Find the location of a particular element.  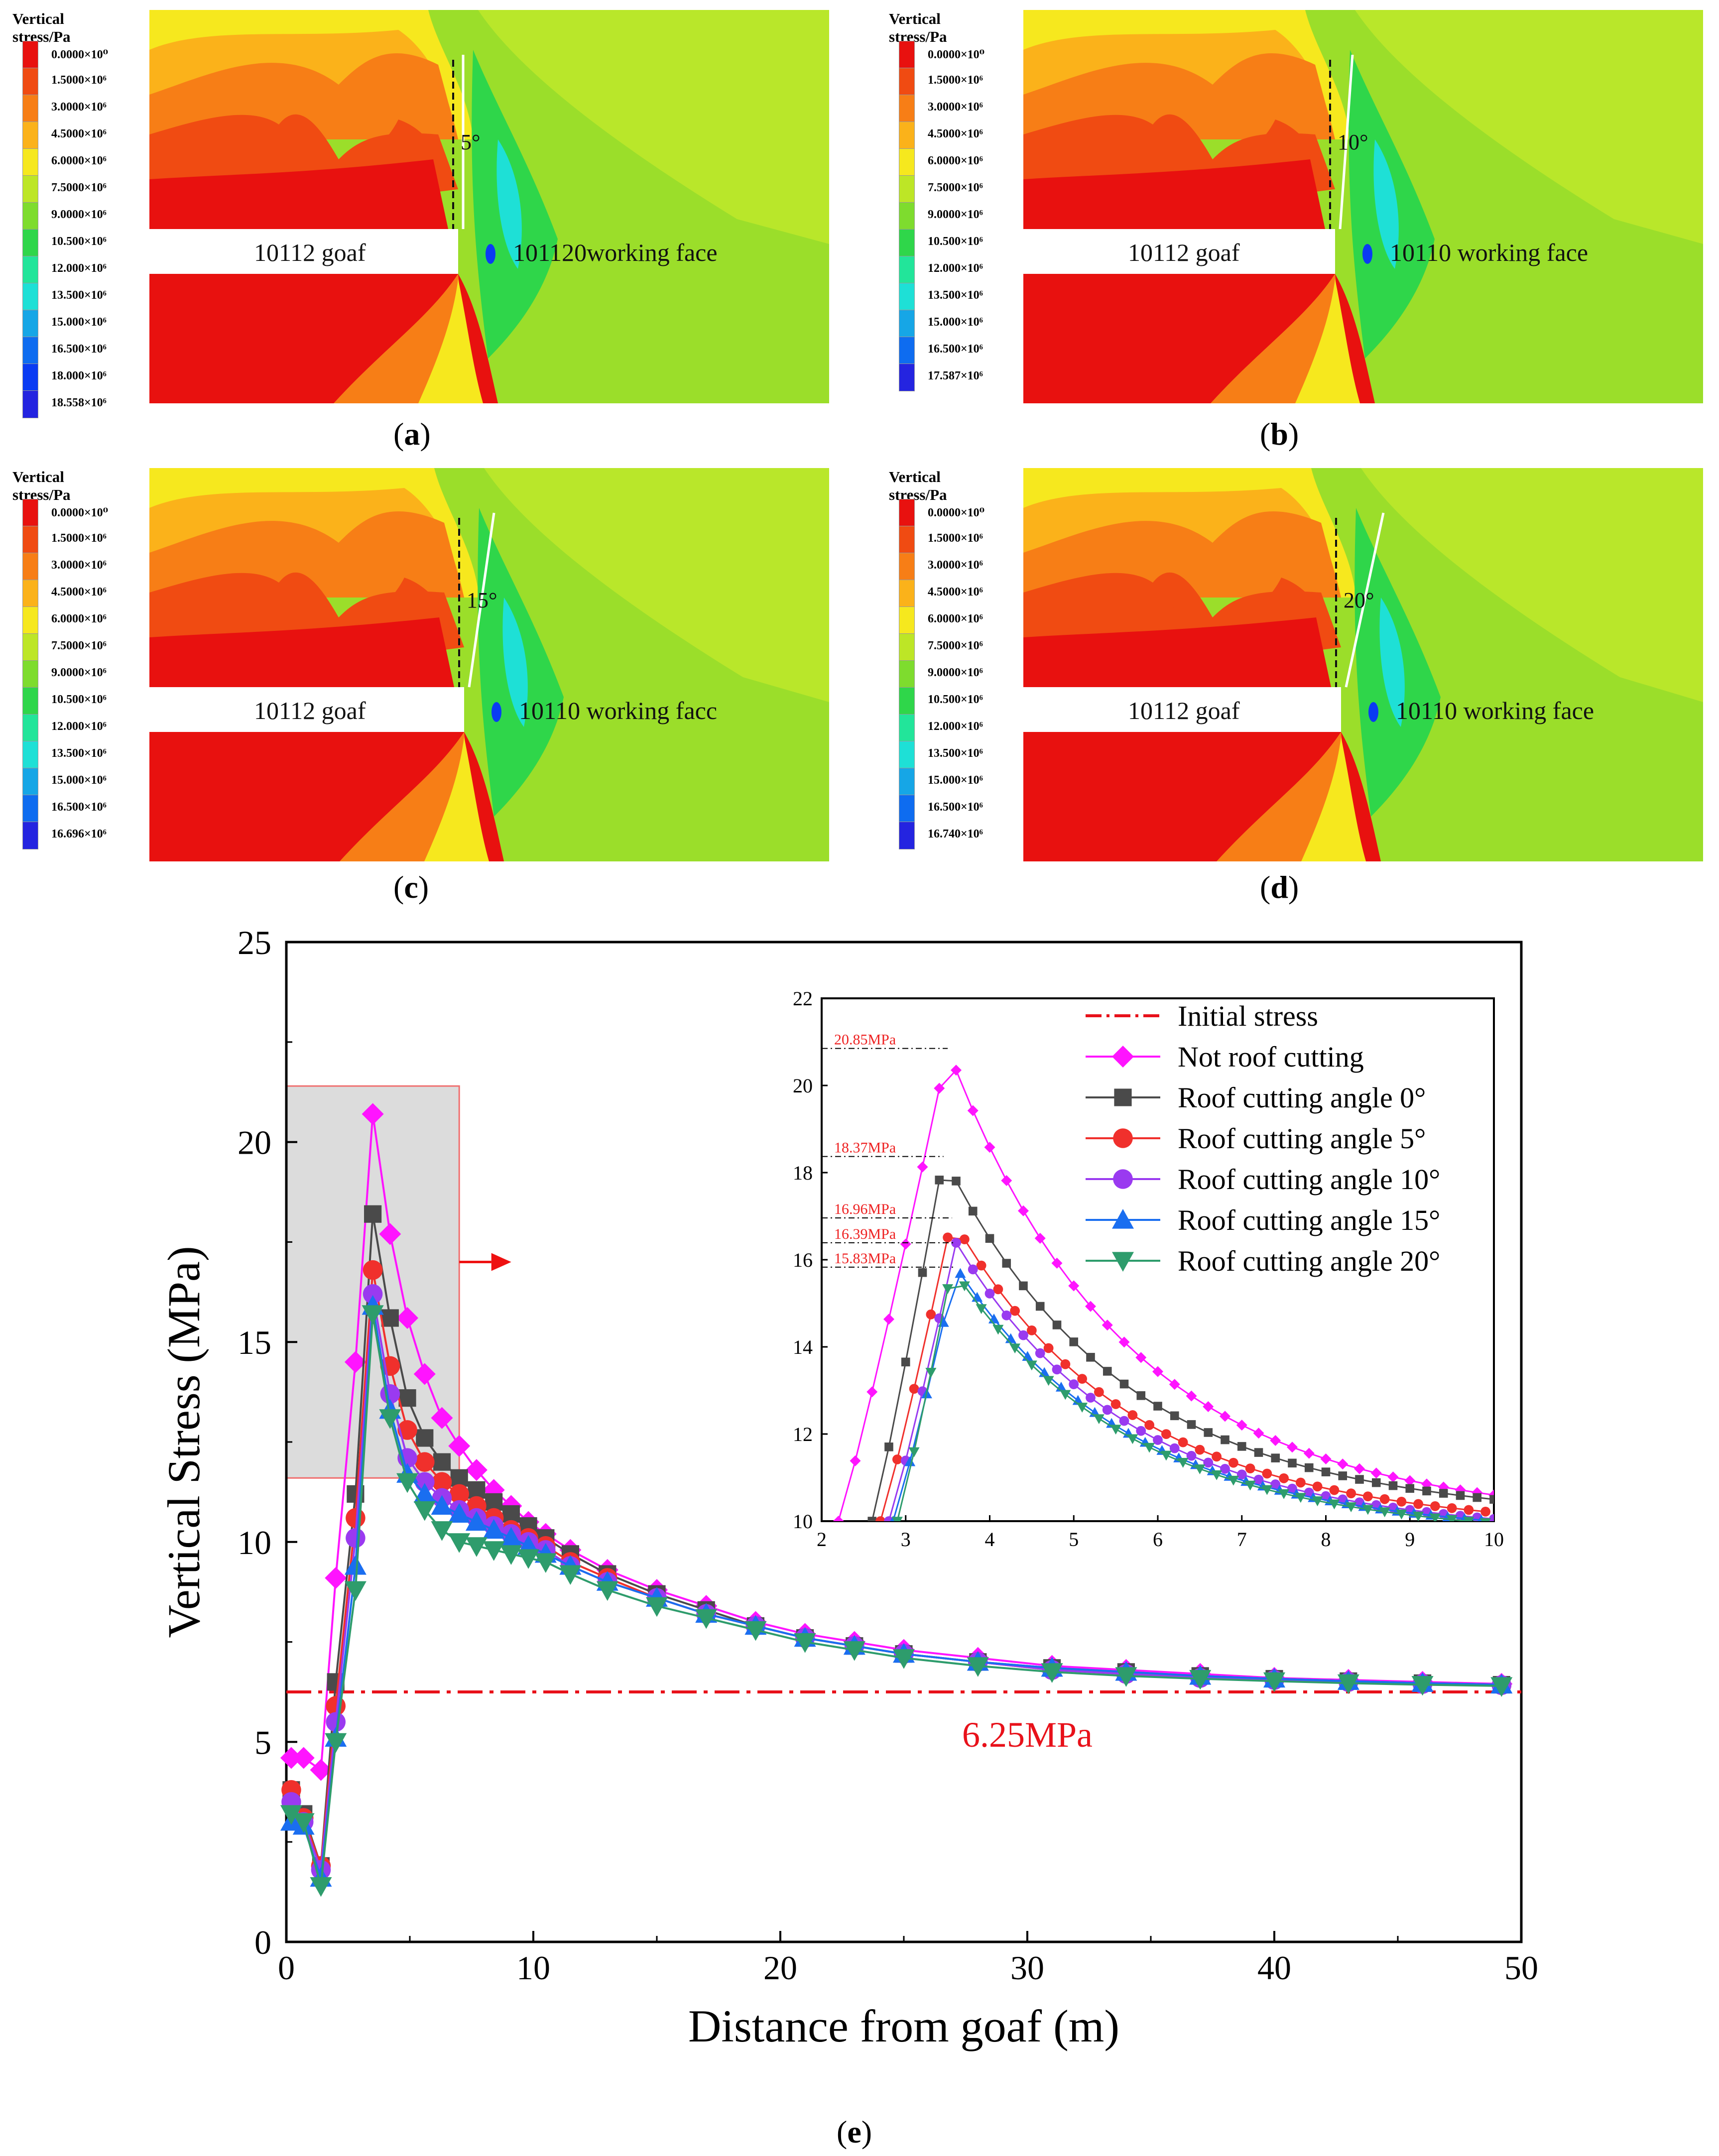

inset-y-tick-label: 20 is located at coordinates (803, 1086).